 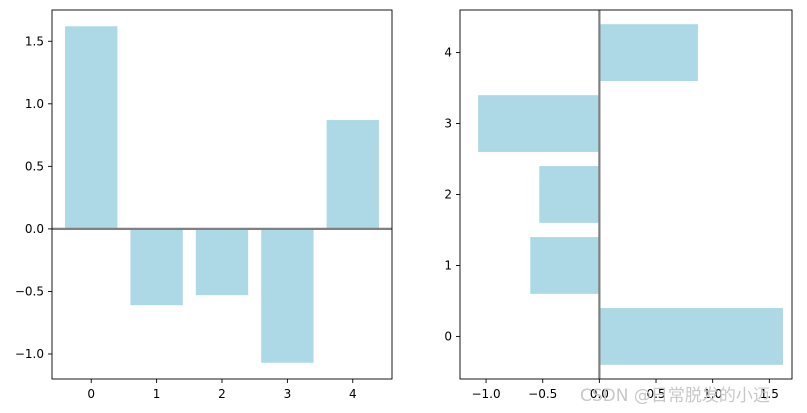 What do you see at coordinates (34, 166) in the screenshot?
I see `y-tick-label: 0.5` at bounding box center [34, 166].